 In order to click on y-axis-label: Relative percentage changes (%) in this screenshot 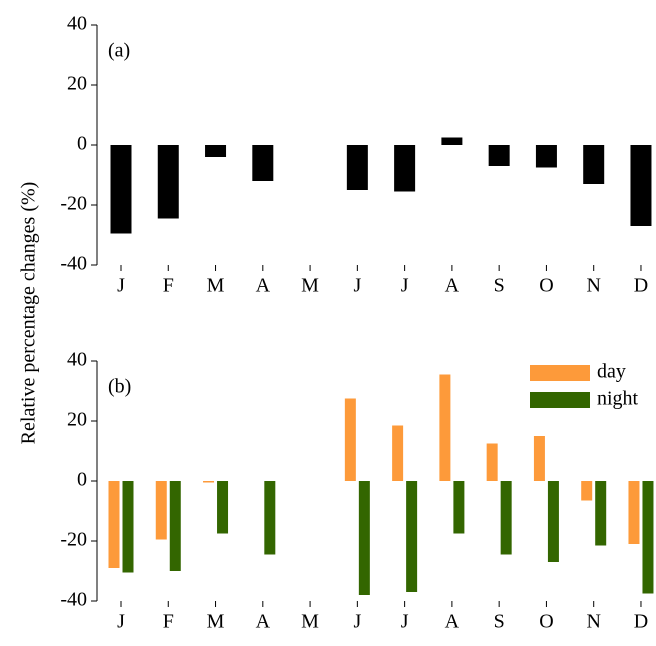, I will do `click(29, 313)`.